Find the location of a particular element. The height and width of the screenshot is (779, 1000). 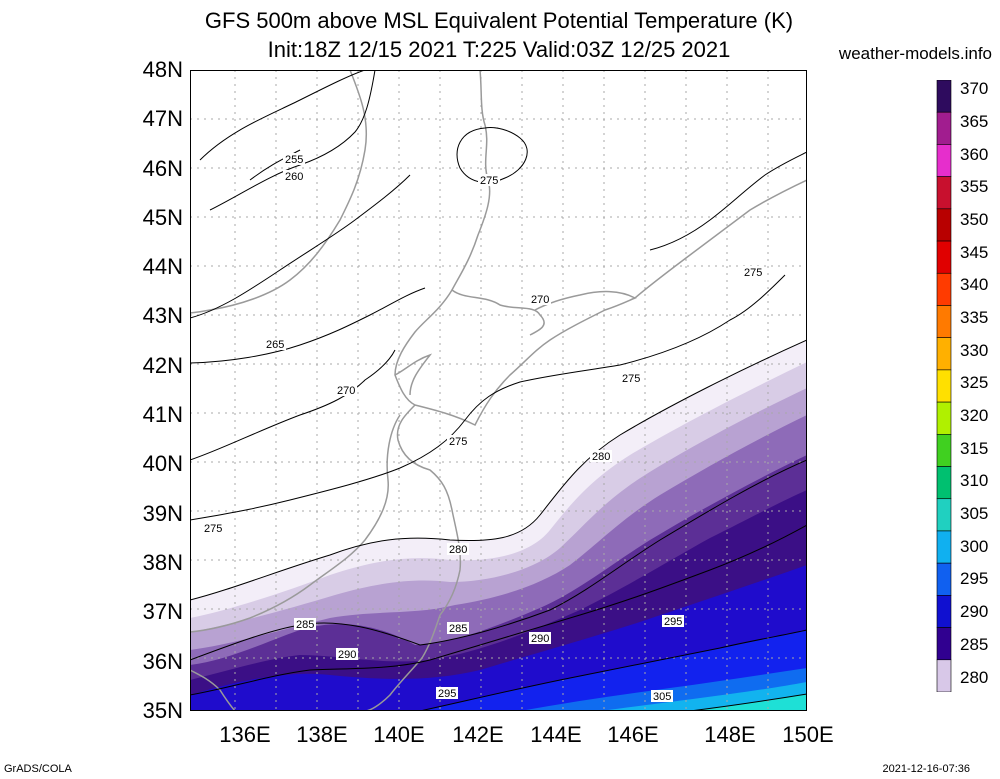

colorbar-segments is located at coordinates (944, 386).